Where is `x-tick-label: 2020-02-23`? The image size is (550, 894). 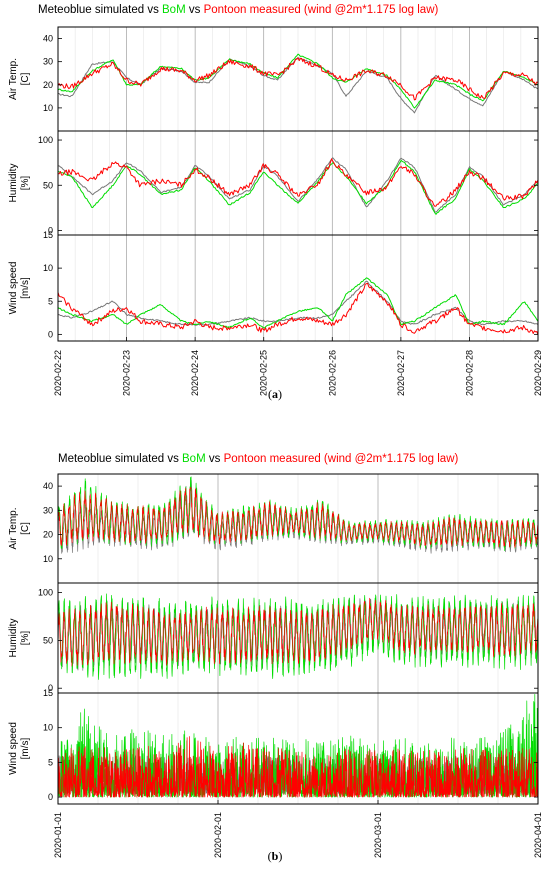
x-tick-label: 2020-02-23 is located at coordinates (127, 373).